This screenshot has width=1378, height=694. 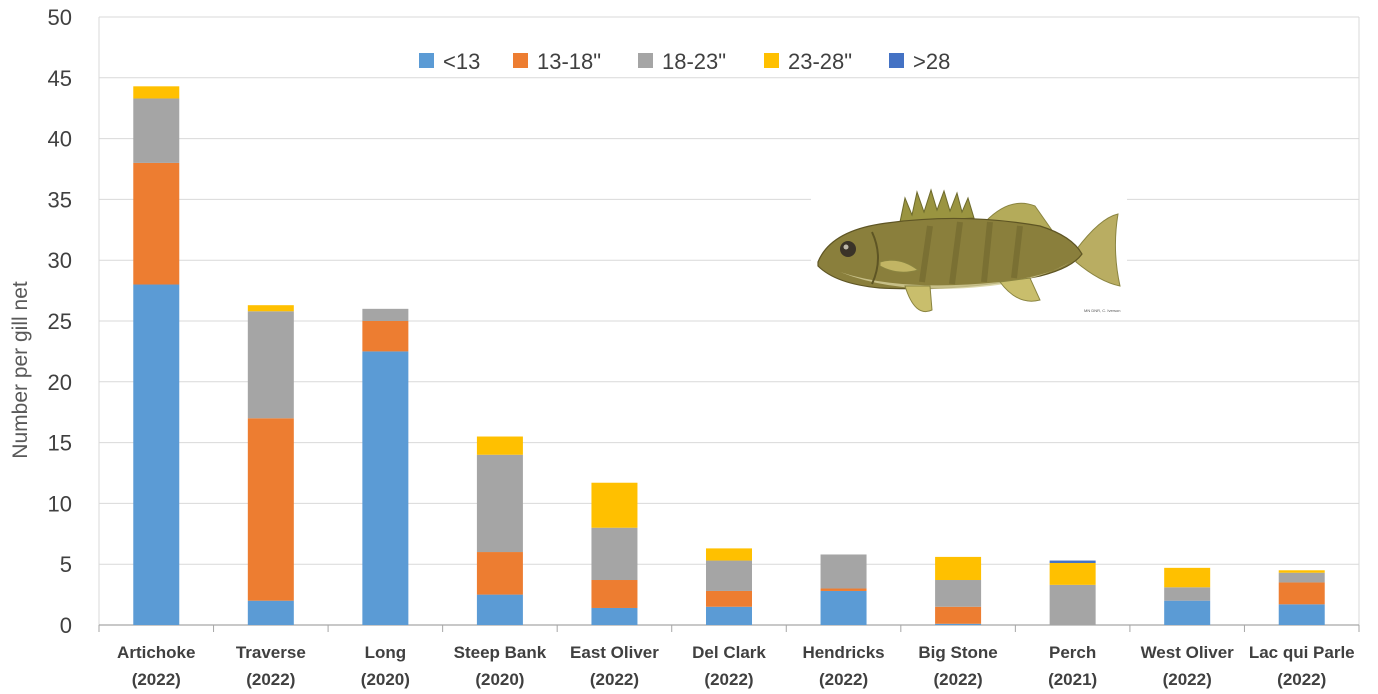 I want to click on y-tick-label: 15, so click(x=60, y=443).